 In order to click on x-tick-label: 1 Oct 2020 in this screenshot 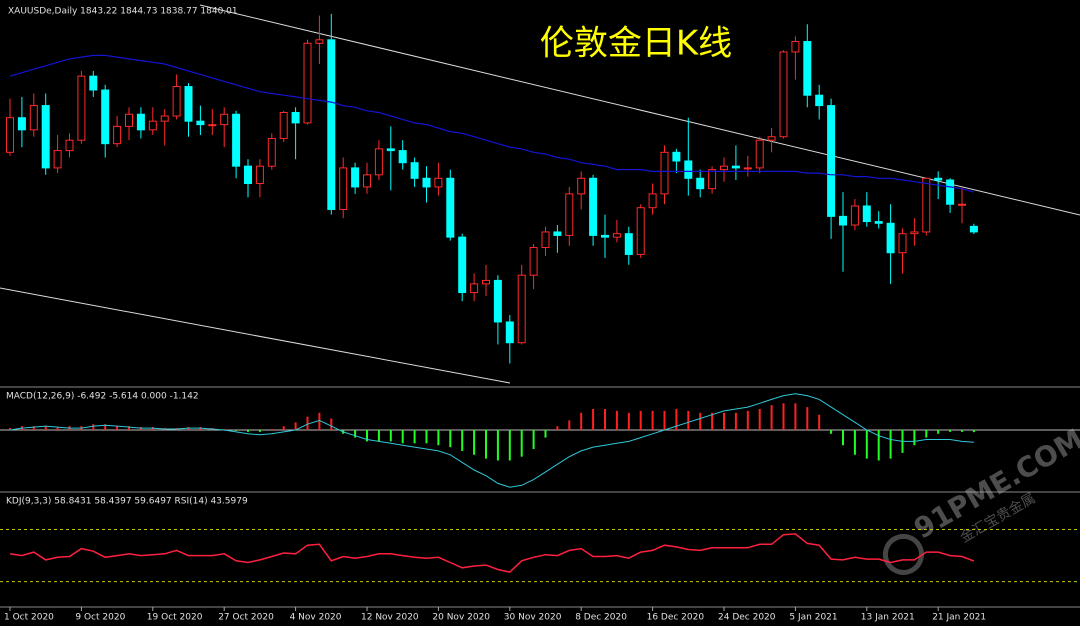, I will do `click(29, 618)`.